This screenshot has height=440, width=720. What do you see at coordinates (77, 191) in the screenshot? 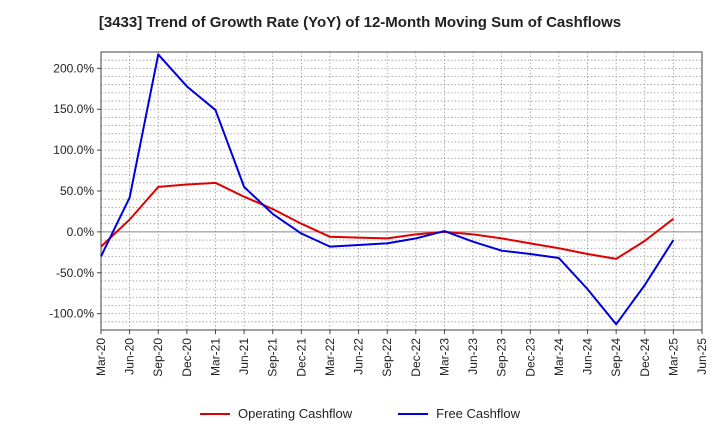
I see `y-tick-label: 50.0%` at bounding box center [77, 191].